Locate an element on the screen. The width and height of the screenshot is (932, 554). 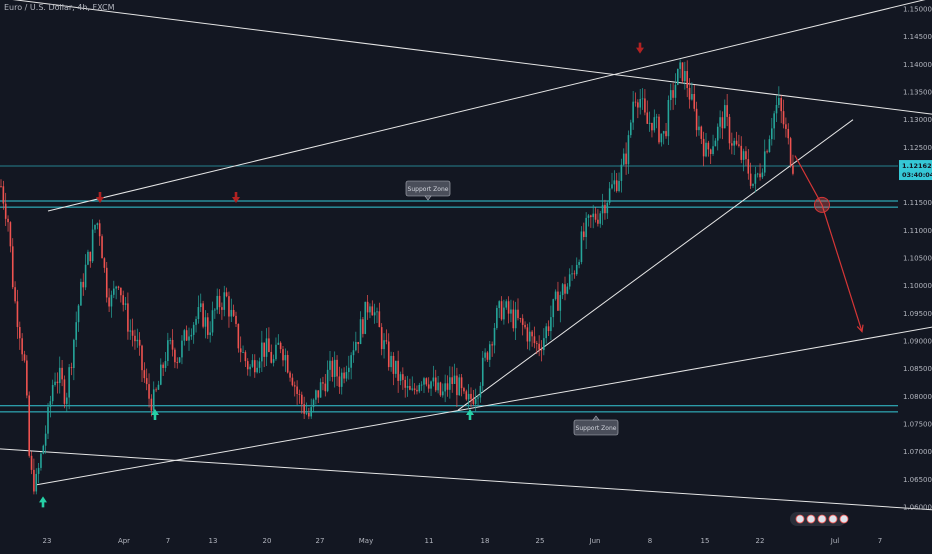
price-axis is located at coordinates (915, 275).